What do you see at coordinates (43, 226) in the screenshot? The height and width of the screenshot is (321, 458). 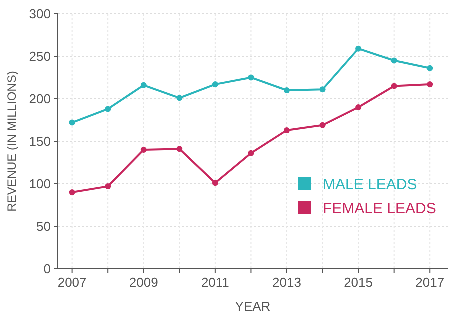 I see `y-tick-label: 50` at bounding box center [43, 226].